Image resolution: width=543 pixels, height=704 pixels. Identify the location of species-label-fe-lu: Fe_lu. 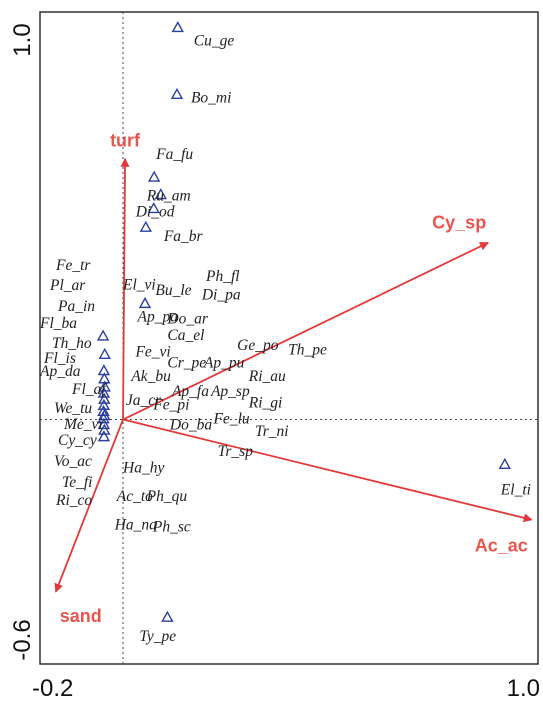
(230, 419).